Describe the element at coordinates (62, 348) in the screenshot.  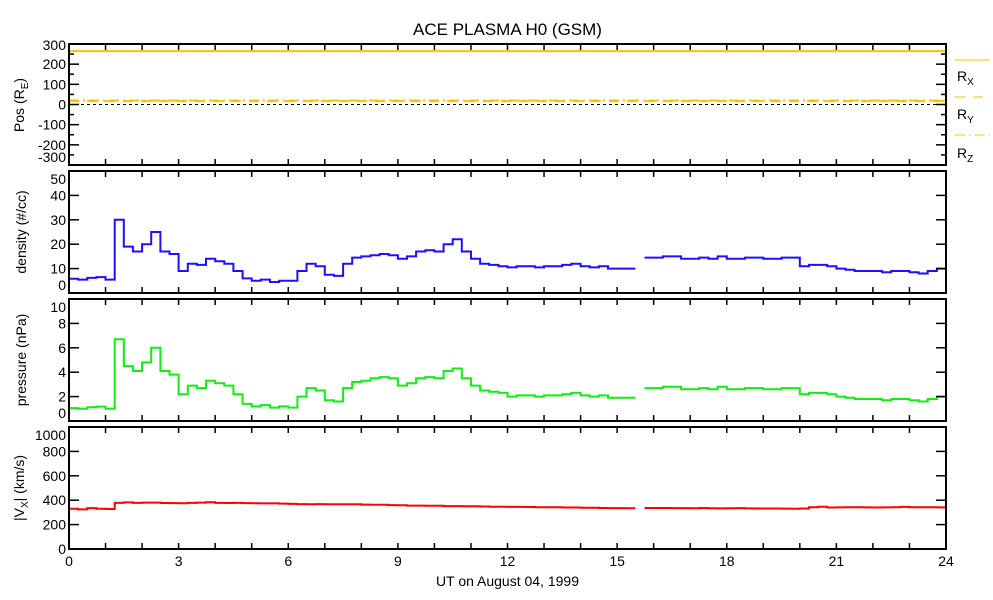
I see `y-tick-label: 6` at that location.